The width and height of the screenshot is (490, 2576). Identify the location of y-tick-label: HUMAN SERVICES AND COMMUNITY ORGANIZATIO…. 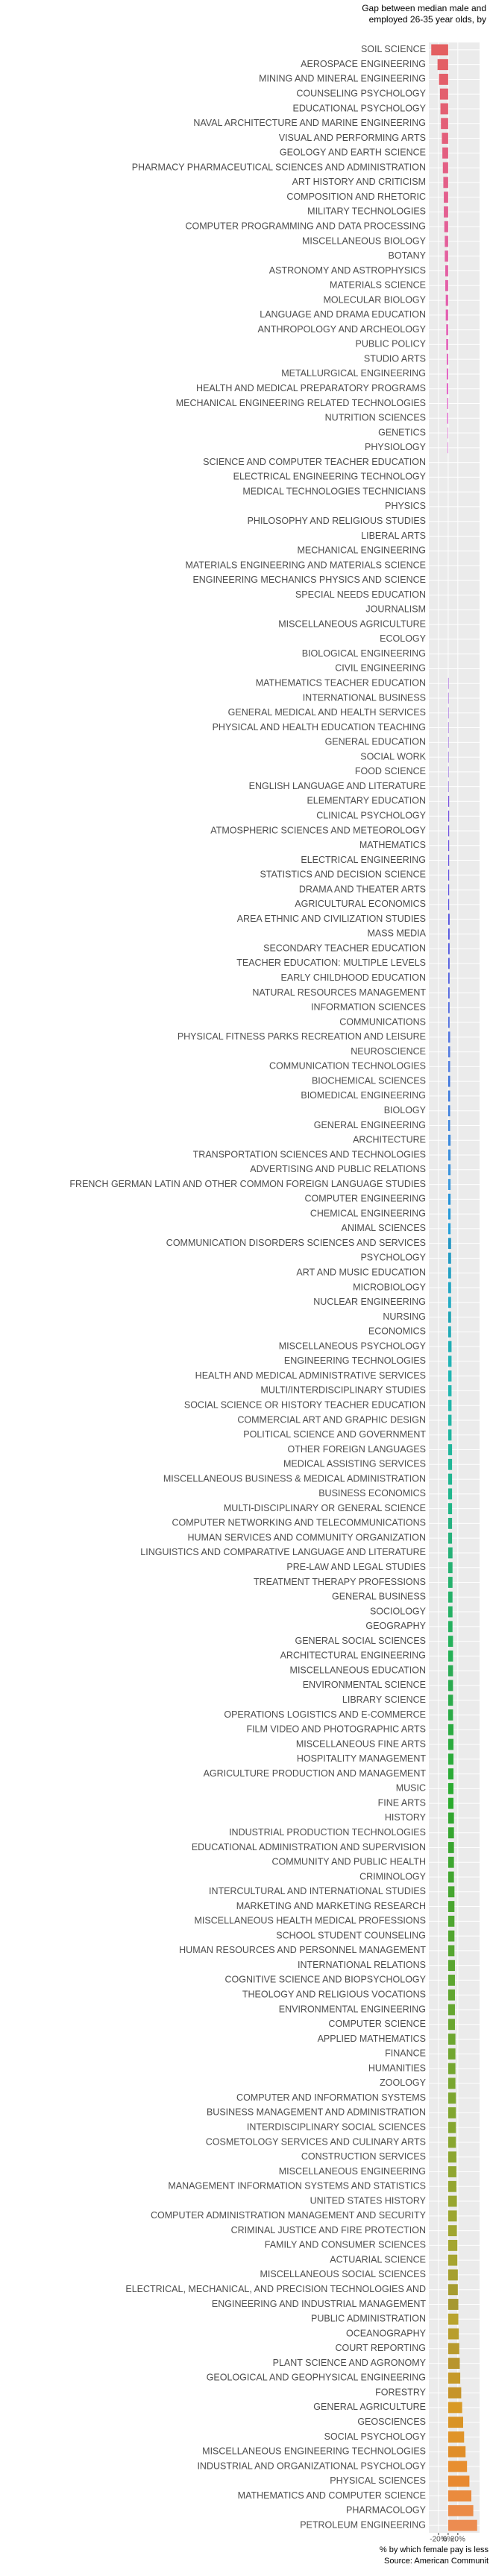
(307, 1537).